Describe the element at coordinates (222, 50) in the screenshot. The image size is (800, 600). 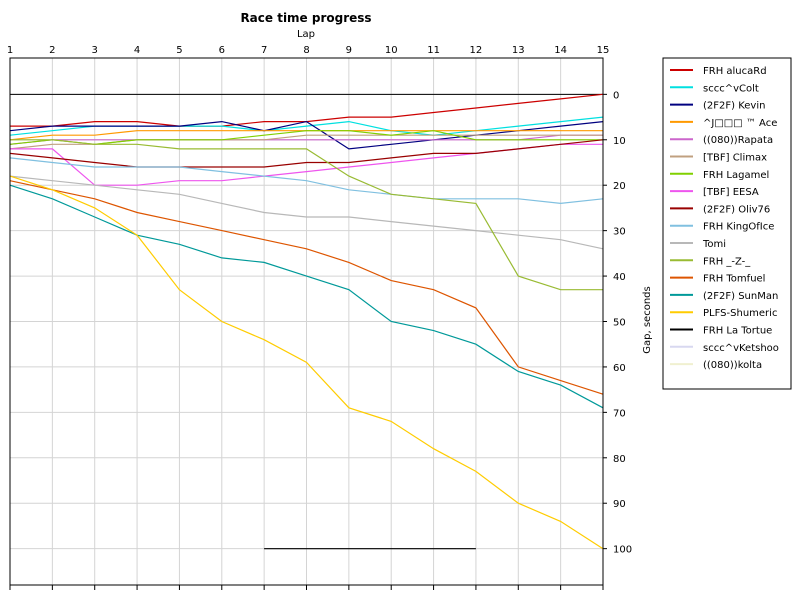
I see `x-tick-label: 6` at that location.